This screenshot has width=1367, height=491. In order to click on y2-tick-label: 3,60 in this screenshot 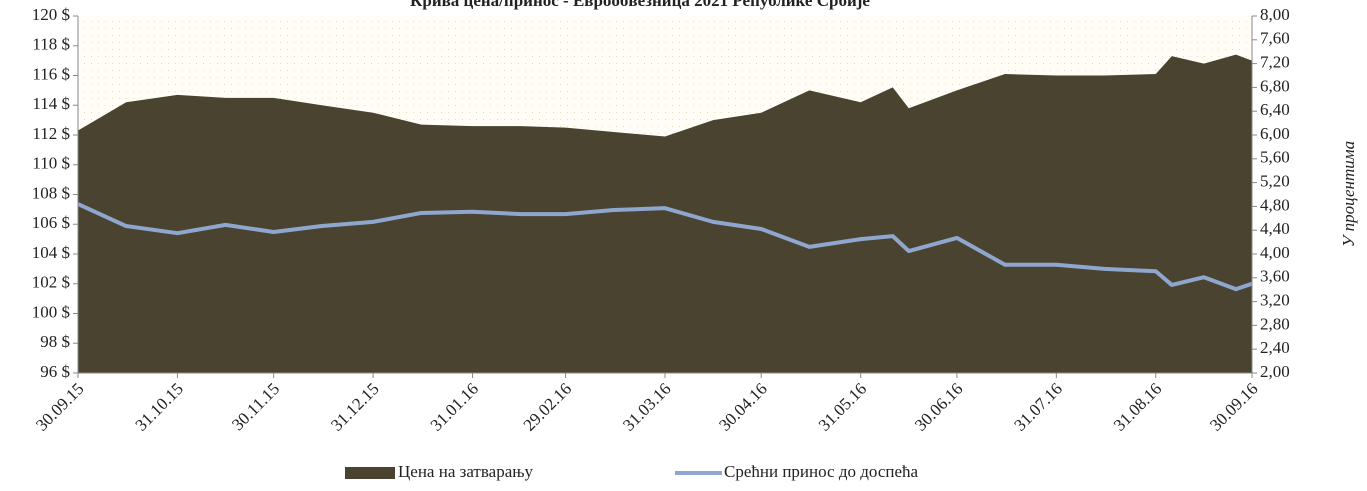, I will do `click(1275, 276)`.